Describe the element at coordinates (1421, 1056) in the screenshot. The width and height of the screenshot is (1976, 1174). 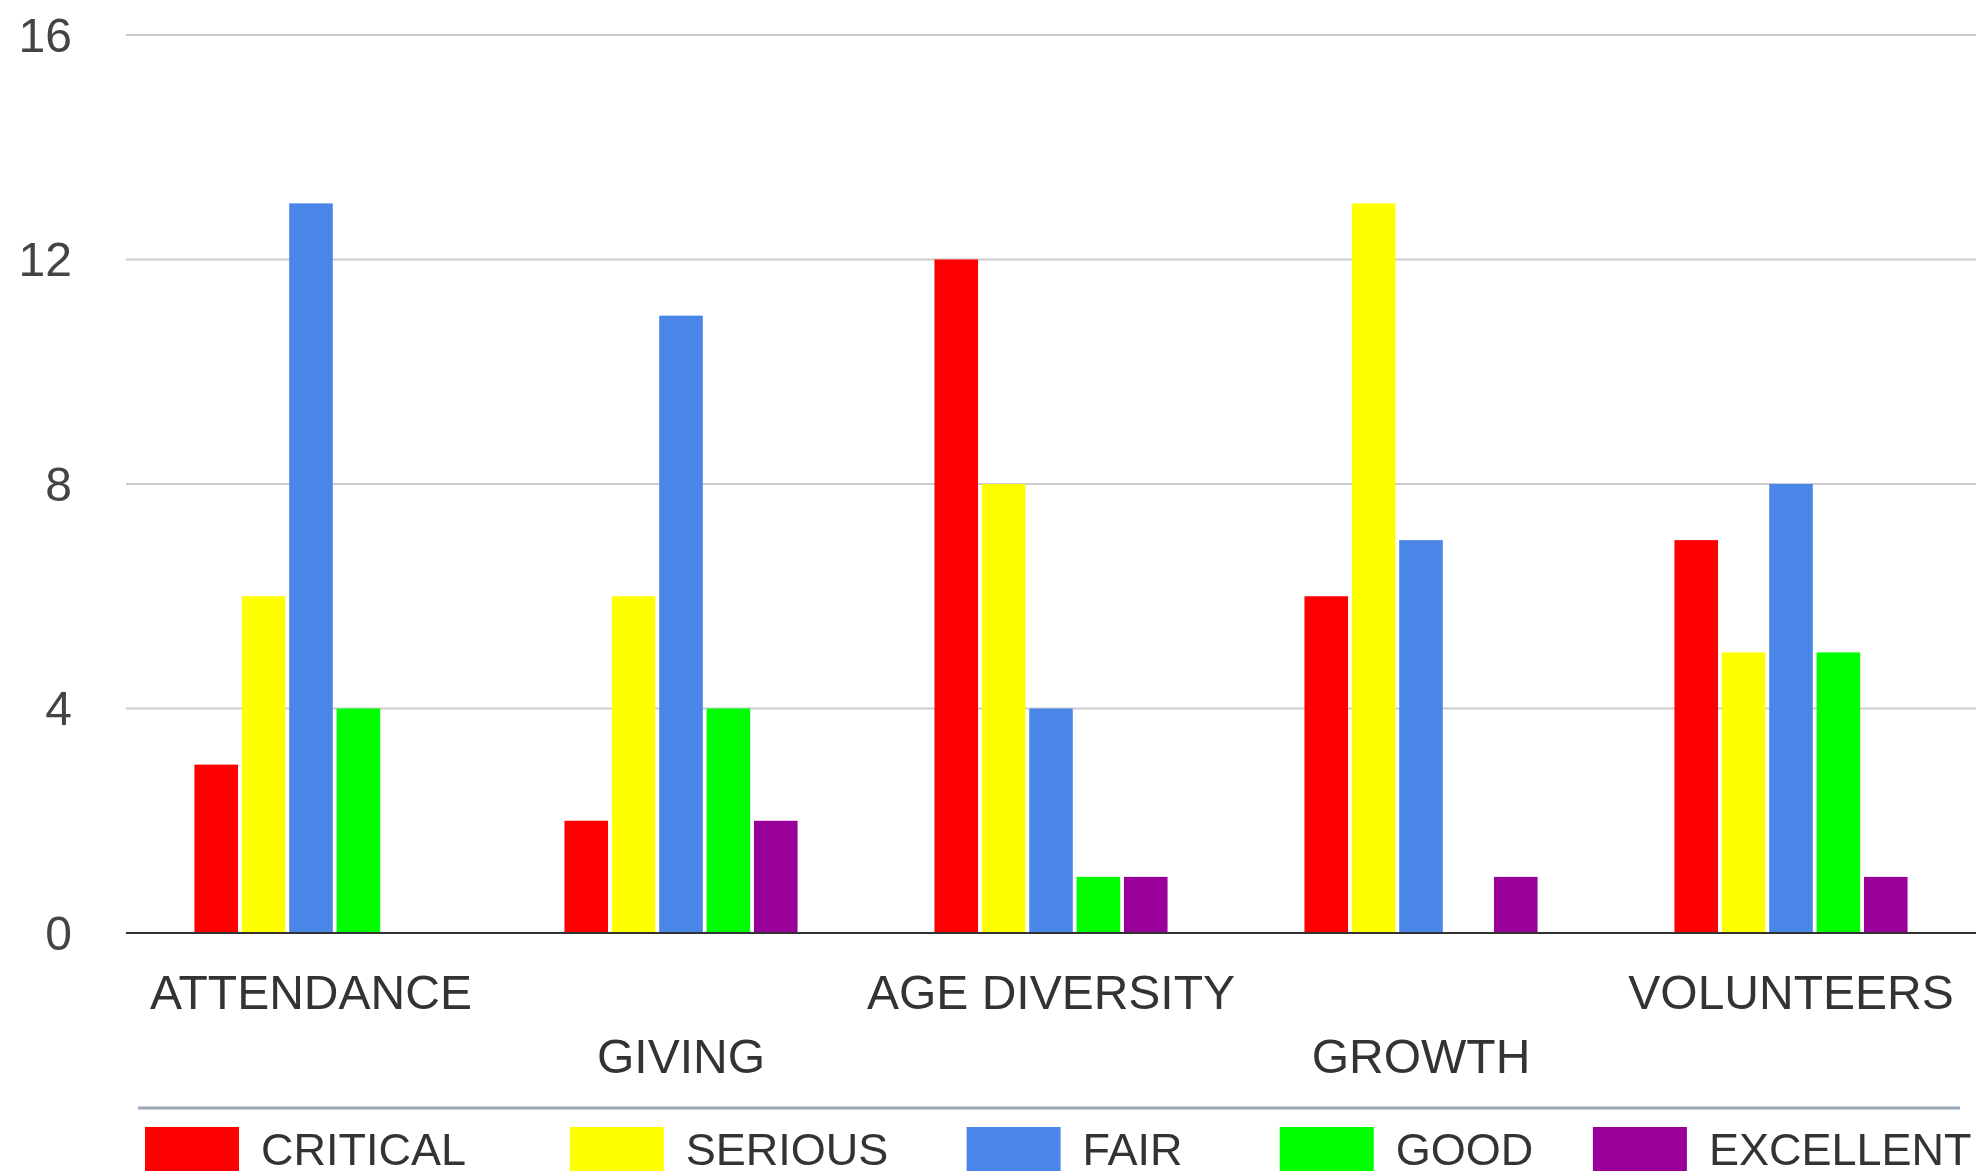
I see `x-tick-label: GROWTH` at that location.